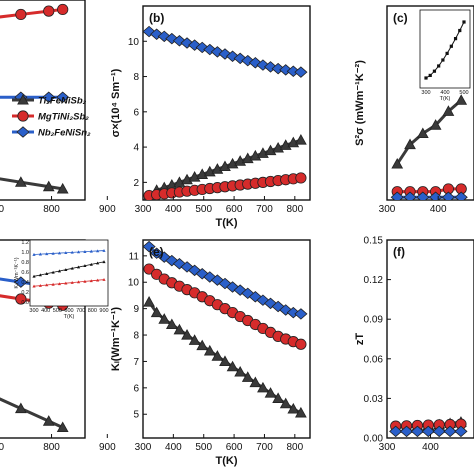 The height and width of the screenshot is (474, 474). I want to click on inset-x-tick: 300, so click(425, 93).